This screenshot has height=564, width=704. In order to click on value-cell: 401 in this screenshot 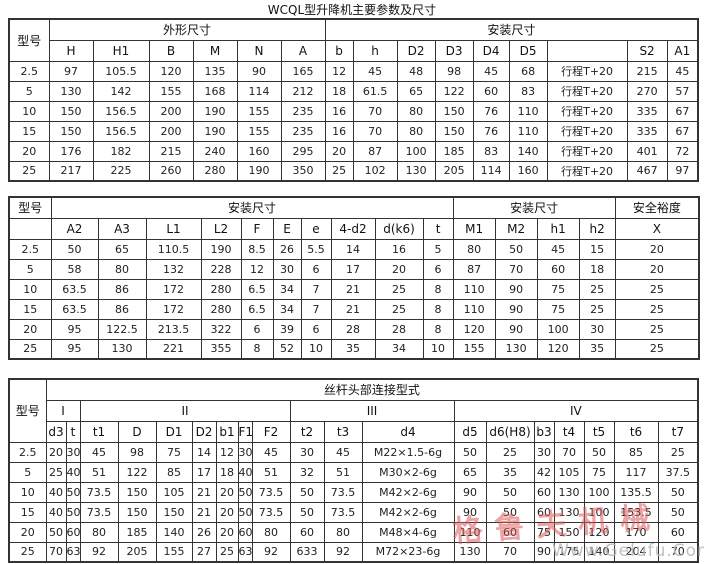, I will do `click(647, 151)`.